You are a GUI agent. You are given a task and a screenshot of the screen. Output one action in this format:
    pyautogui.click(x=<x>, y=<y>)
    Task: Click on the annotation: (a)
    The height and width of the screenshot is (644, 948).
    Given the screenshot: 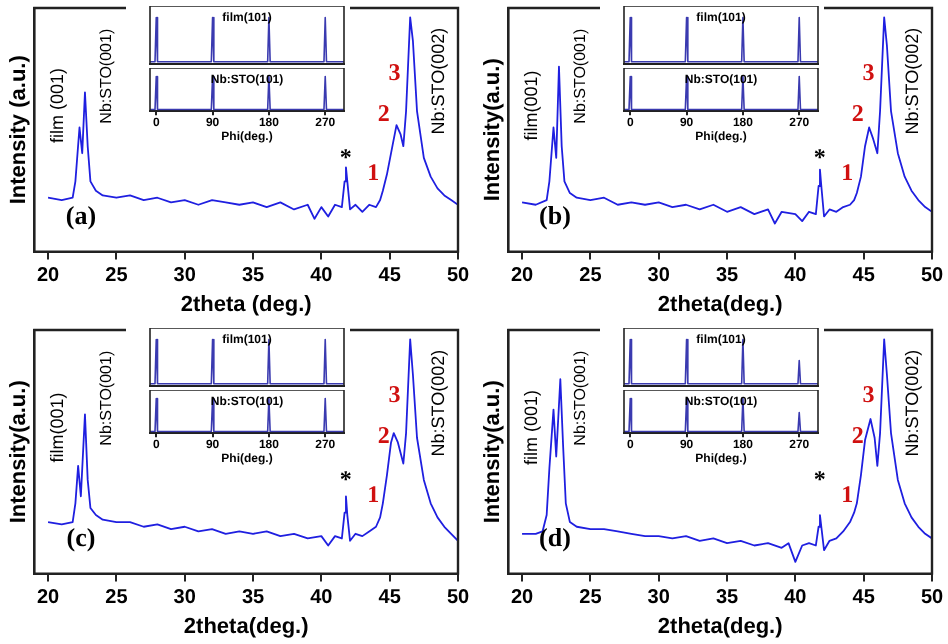 What is the action you would take?
    pyautogui.click(x=81, y=215)
    